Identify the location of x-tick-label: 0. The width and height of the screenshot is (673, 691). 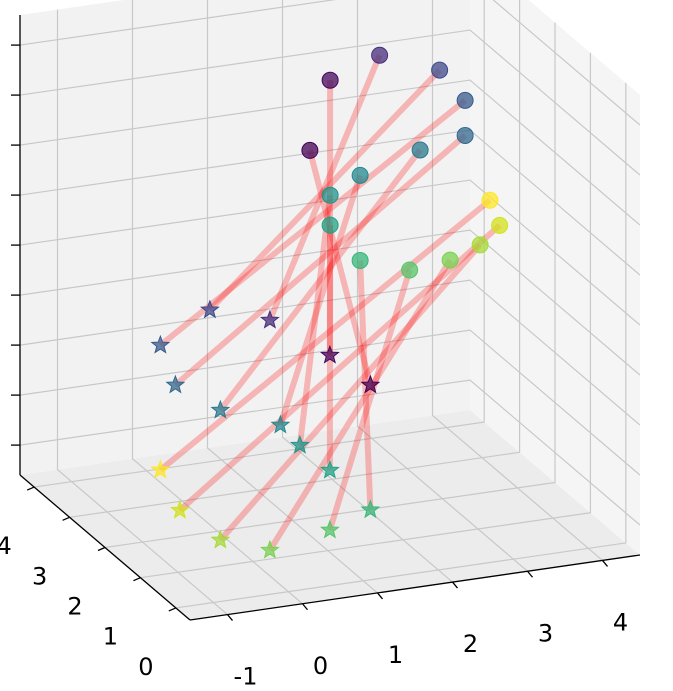
(320, 666).